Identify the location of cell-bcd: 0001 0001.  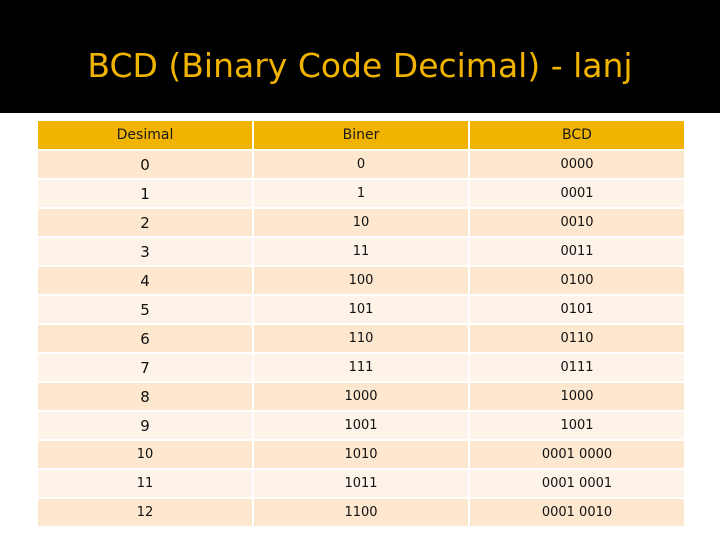
(577, 483).